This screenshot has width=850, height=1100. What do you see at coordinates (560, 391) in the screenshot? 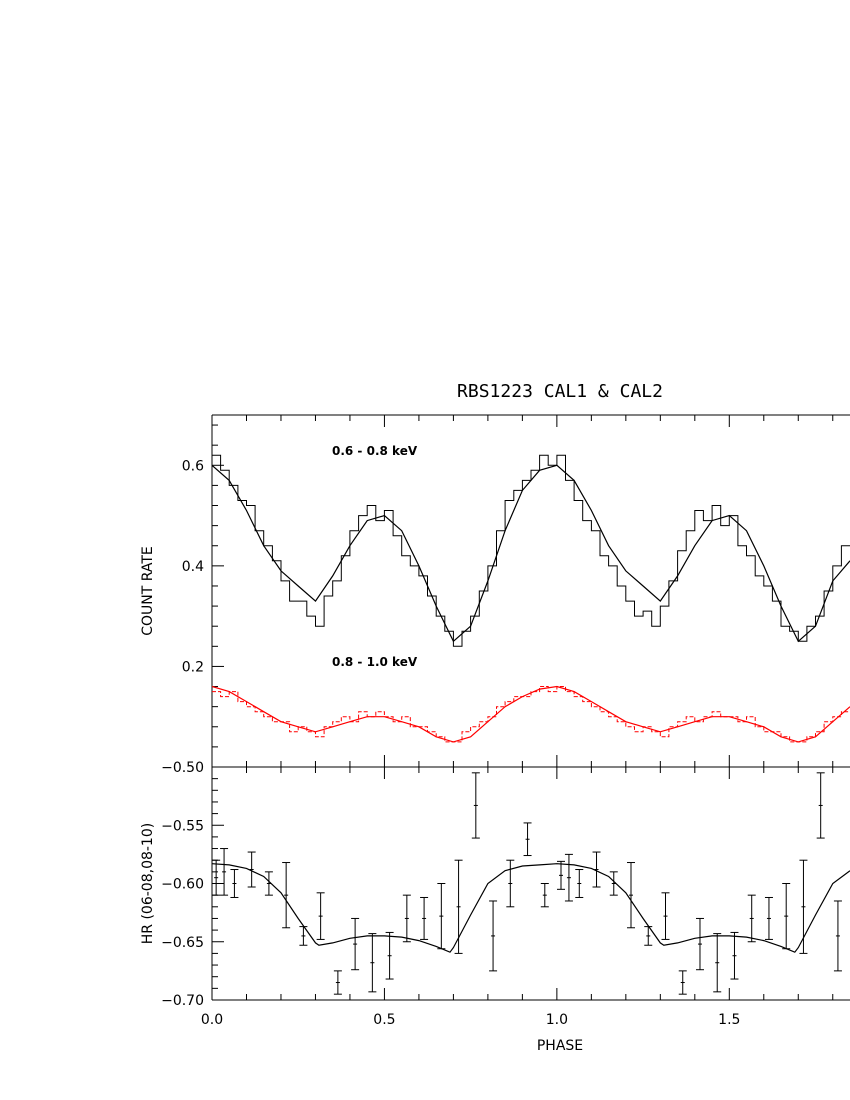
I see `chart-title: RBS1223 CAL1 & CAL2` at bounding box center [560, 391].